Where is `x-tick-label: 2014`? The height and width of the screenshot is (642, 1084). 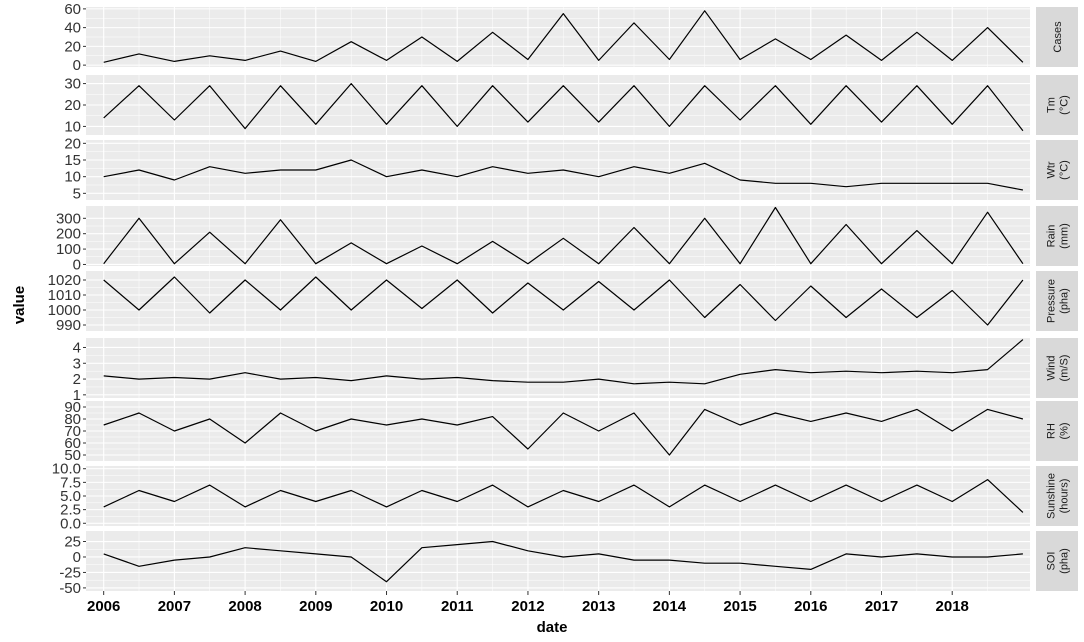
x-tick-label: 2014 is located at coordinates (670, 606).